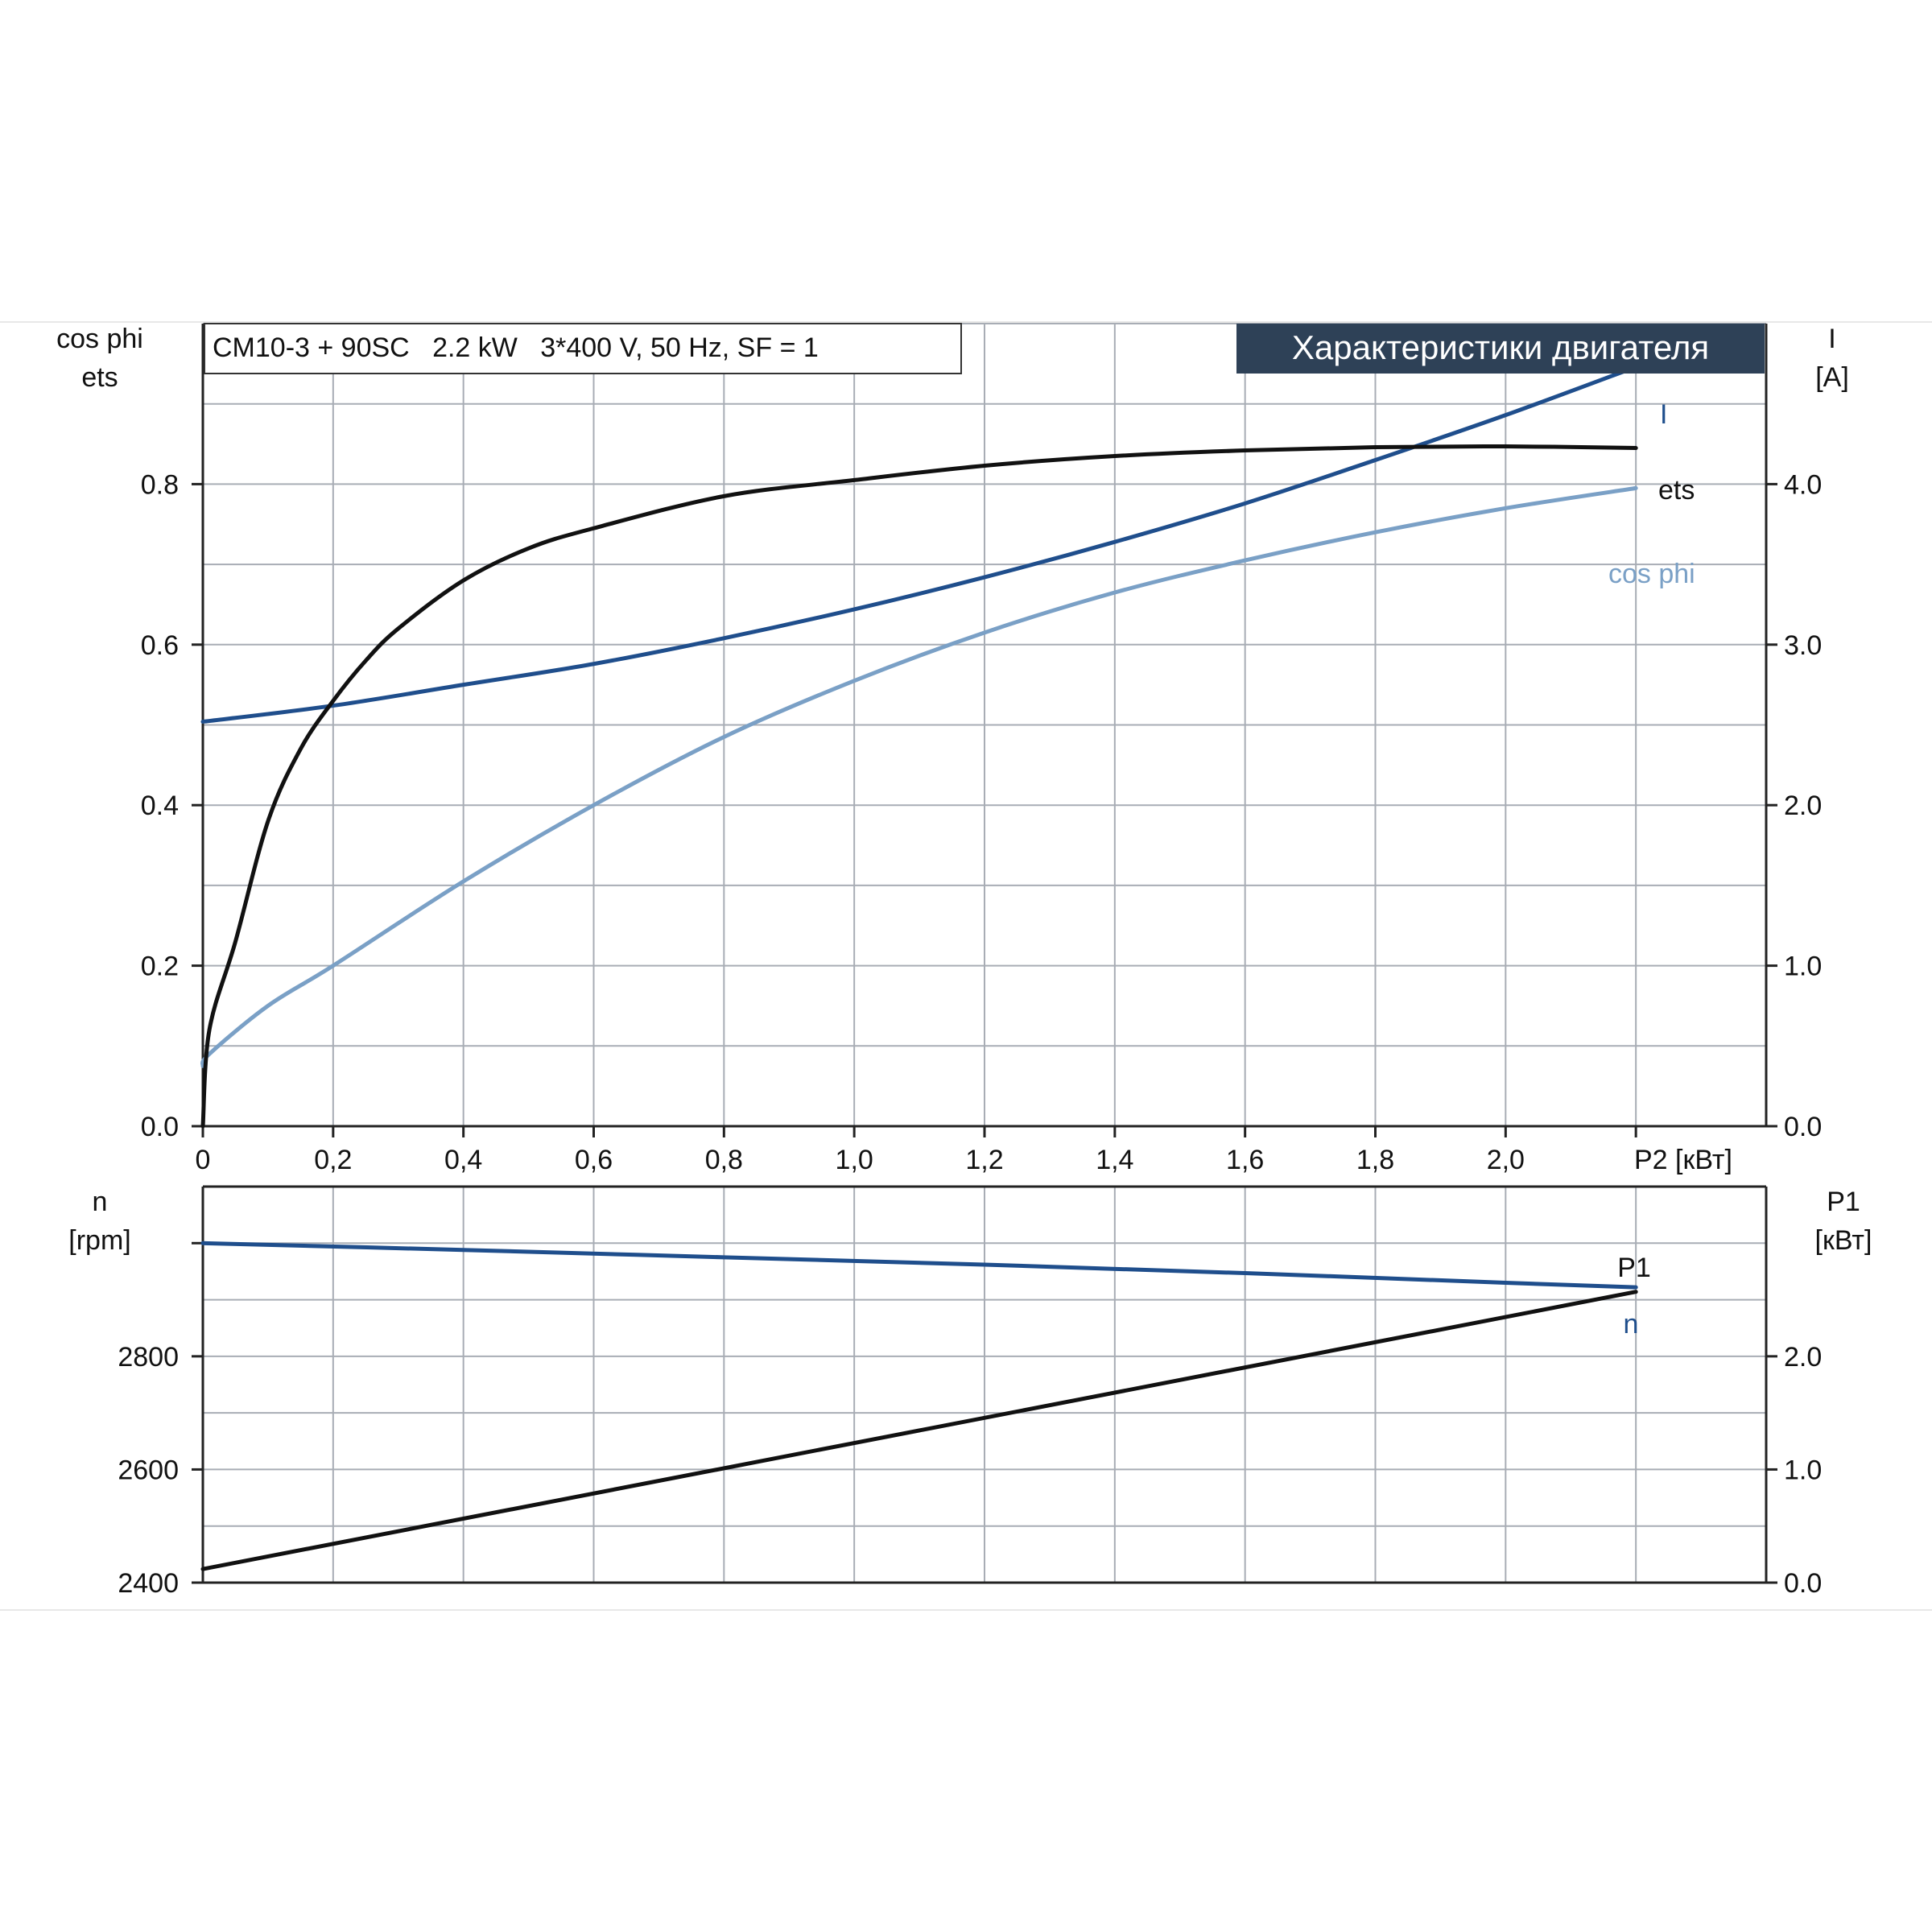 The width and height of the screenshot is (1932, 1932). I want to click on title-box: Характеристики двигателя, so click(1500, 349).